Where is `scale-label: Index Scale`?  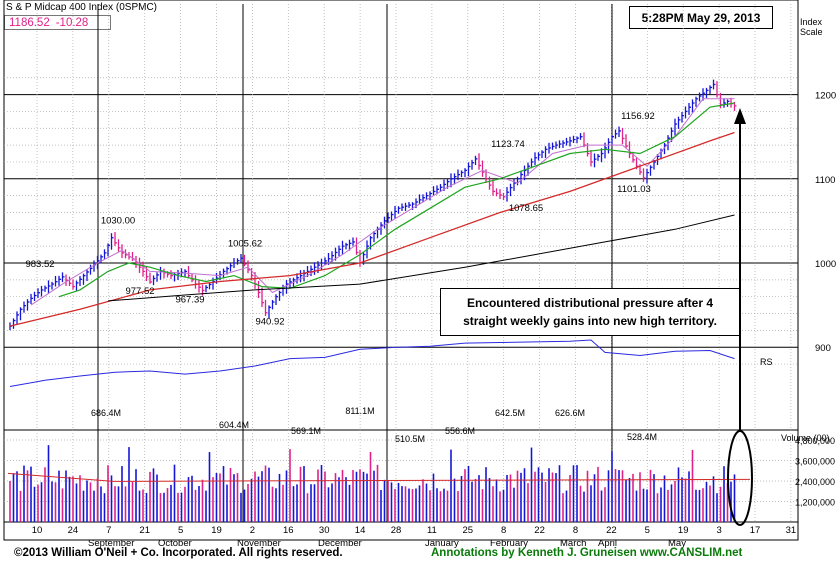
scale-label: Index Scale is located at coordinates (811, 27).